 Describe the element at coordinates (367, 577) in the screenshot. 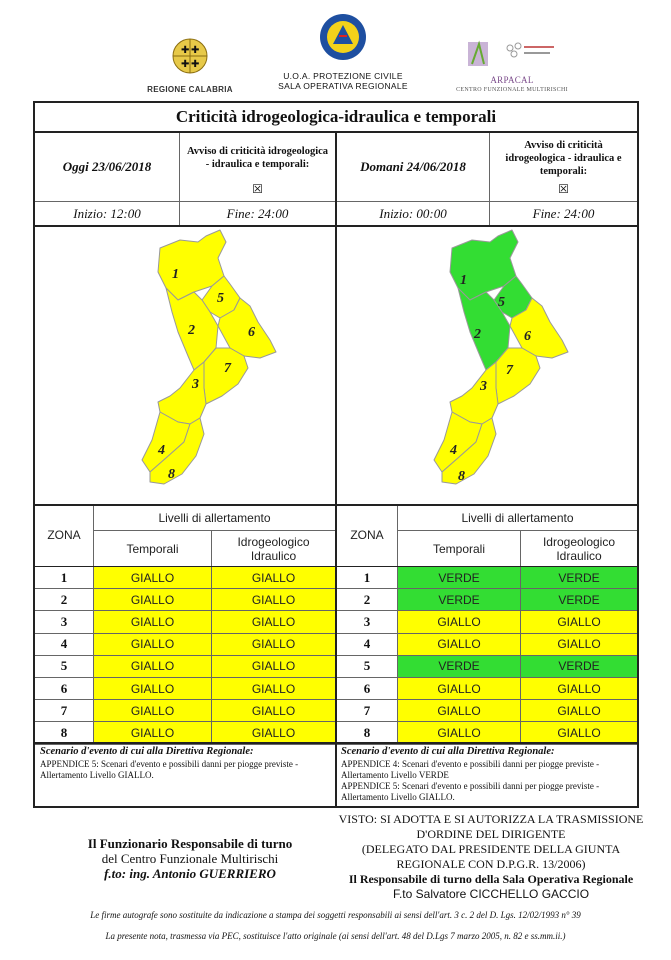

I see `tomorrow-row-zona: 1` at that location.